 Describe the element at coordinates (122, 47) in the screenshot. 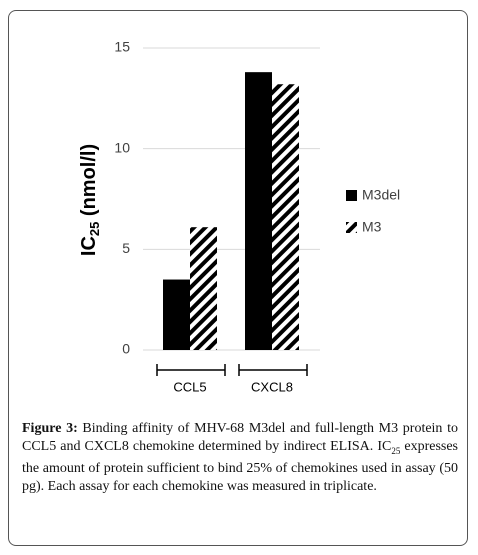

I see `y-tick-label: 15` at that location.